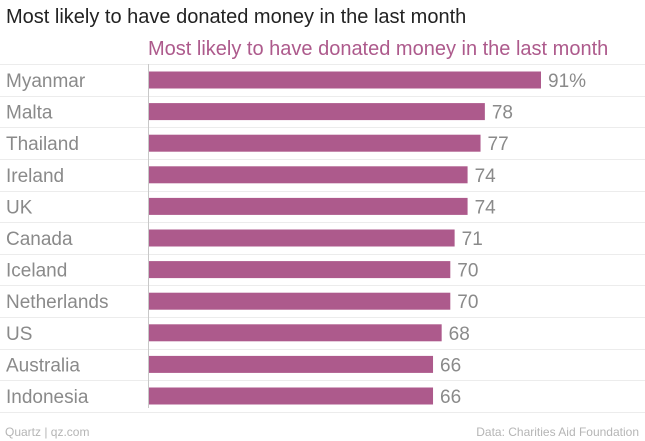  Describe the element at coordinates (502, 113) in the screenshot. I see `data-label: 78` at that location.